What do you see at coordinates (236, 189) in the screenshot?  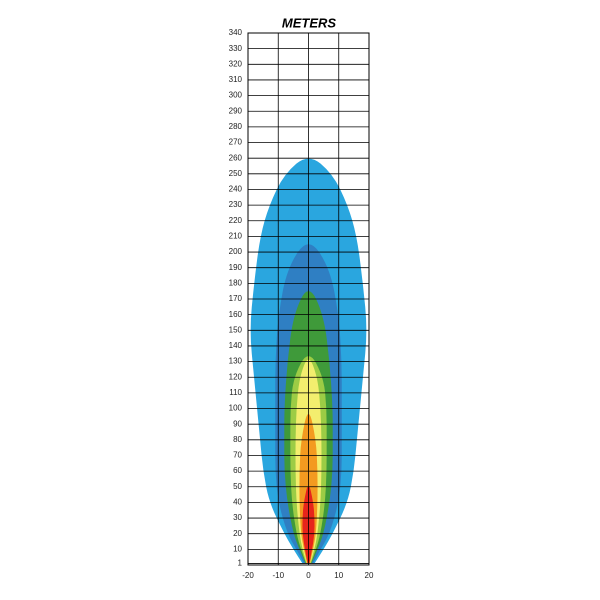 I see `y-tick-label: 240` at bounding box center [236, 189].